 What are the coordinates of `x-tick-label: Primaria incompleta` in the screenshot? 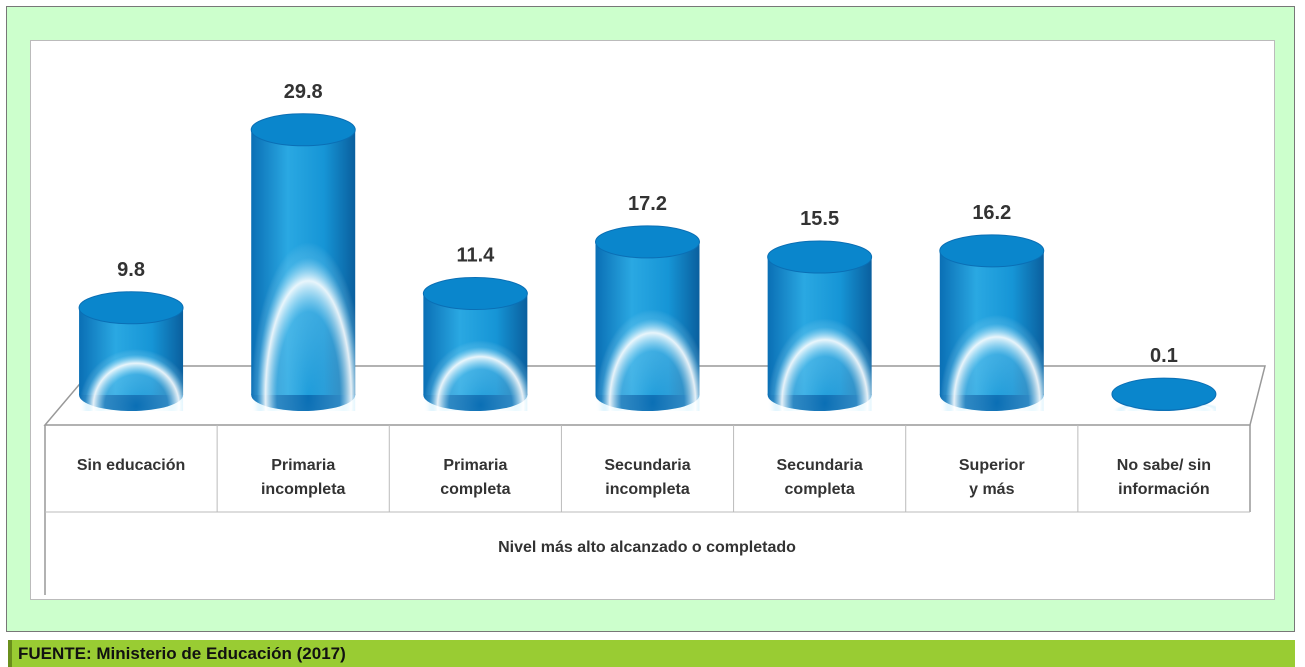 It's located at (303, 477).